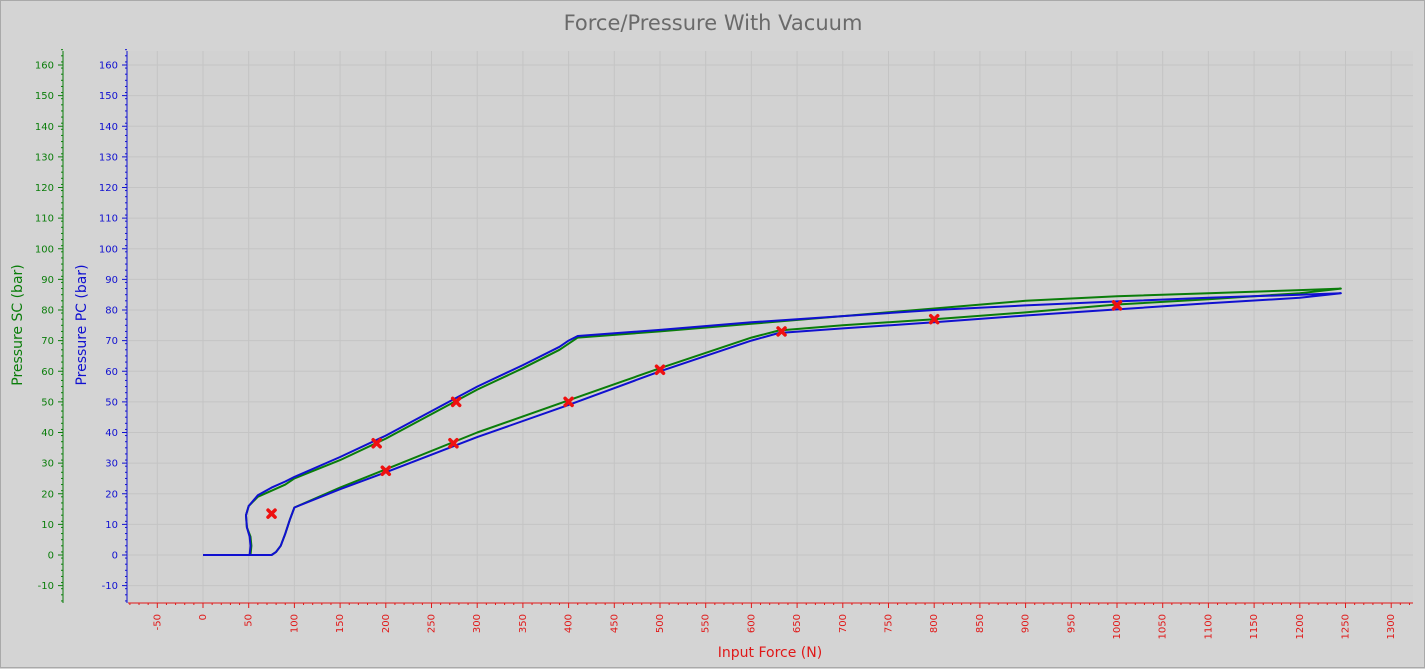 This screenshot has width=1425, height=669. Describe the element at coordinates (18, 325) in the screenshot. I see `y-axis-title-sc: Pressure SC (bar)` at that location.